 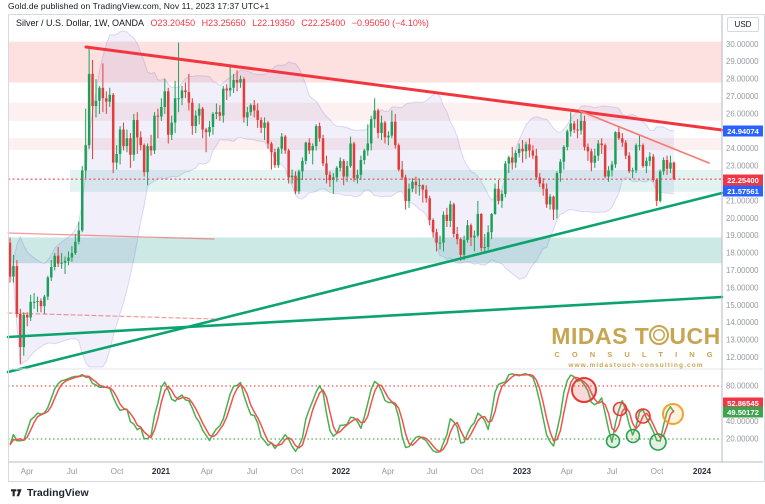 What do you see at coordinates (273, 23) in the screenshot?
I see `ohlc-low: L22.19350` at bounding box center [273, 23].